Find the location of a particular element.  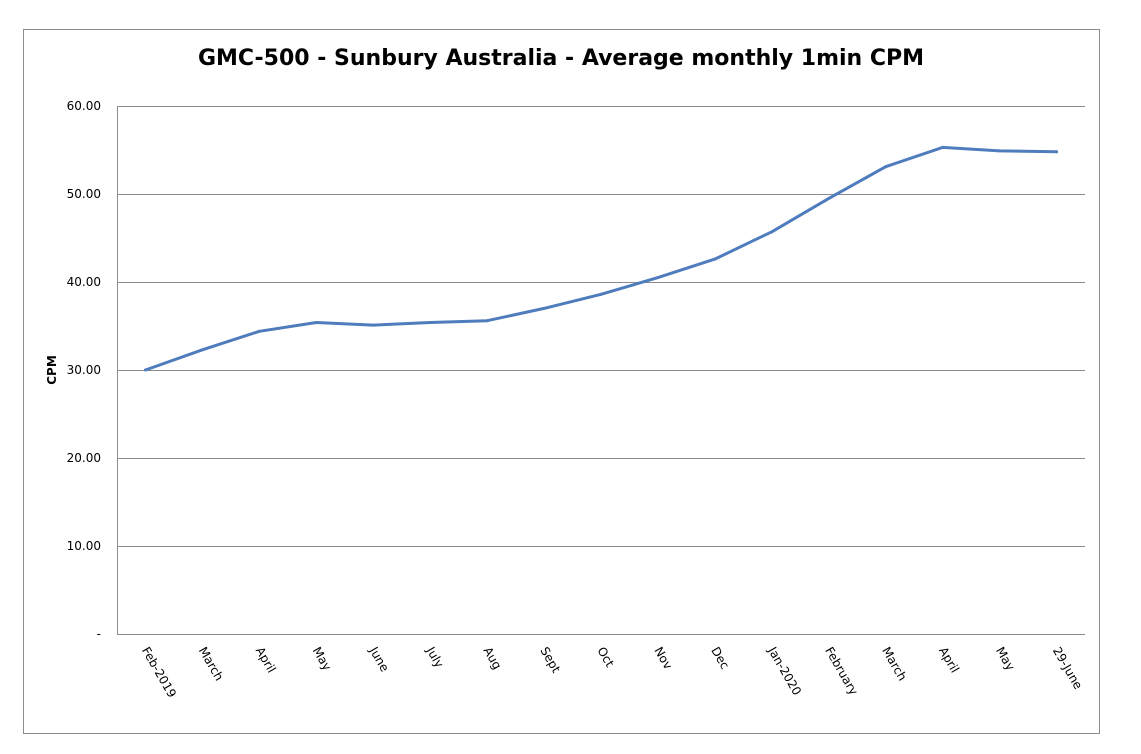

x-tick-label: July is located at coordinates (434, 657).